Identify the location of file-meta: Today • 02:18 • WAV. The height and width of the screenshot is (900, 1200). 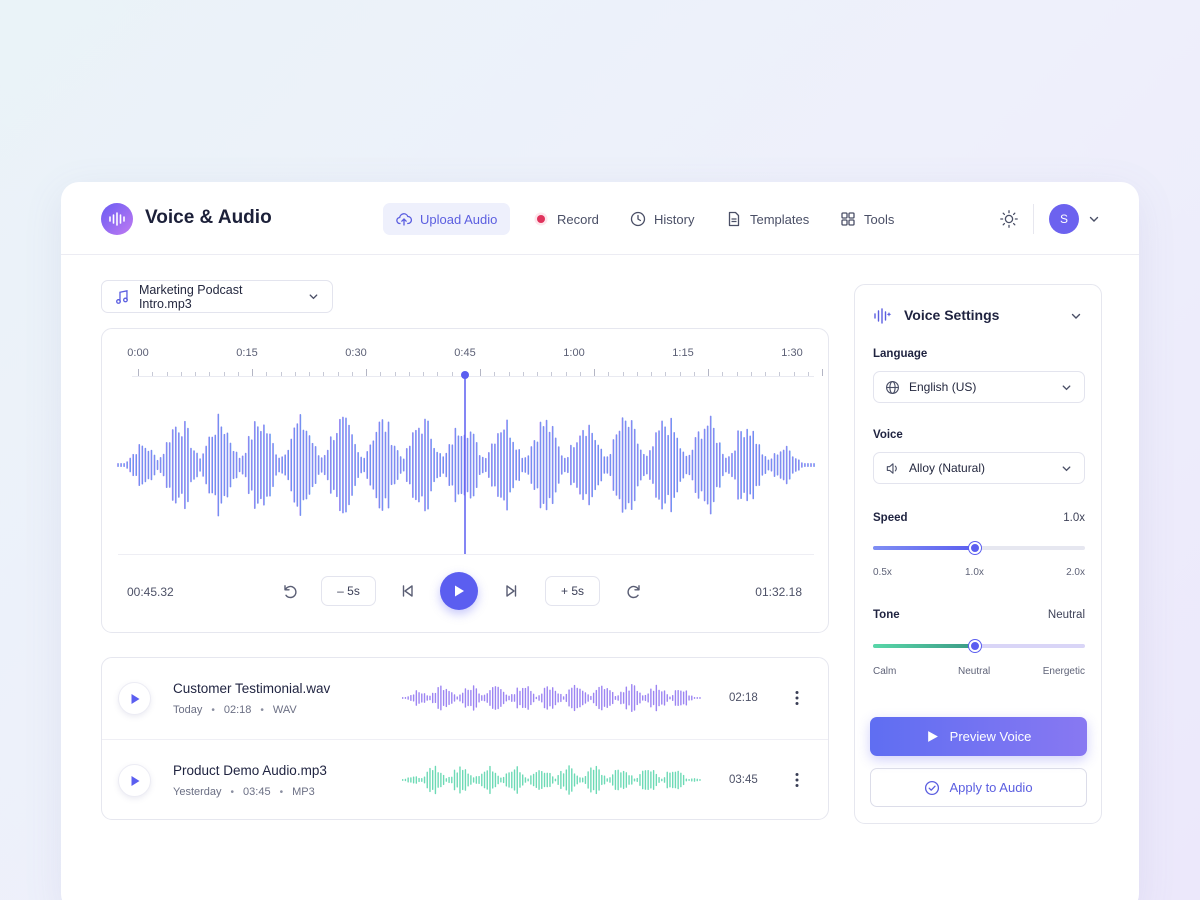
(235, 710).